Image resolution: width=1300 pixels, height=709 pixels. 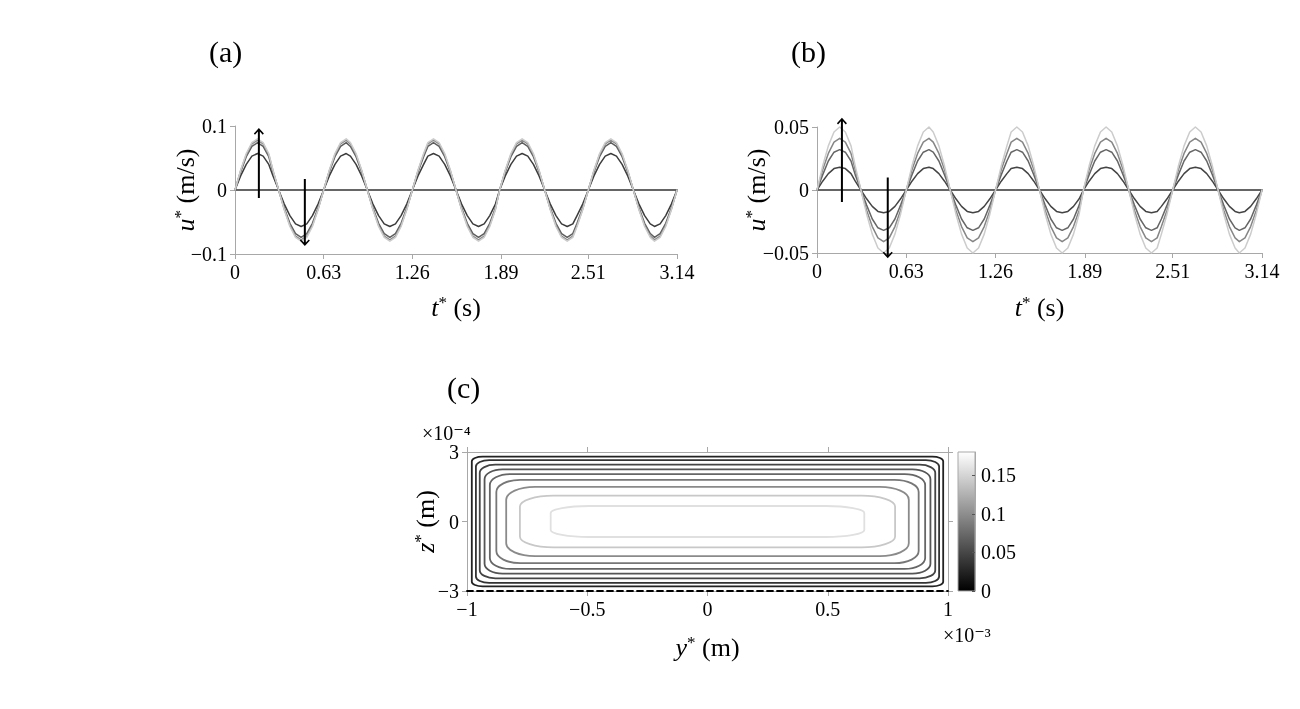 What do you see at coordinates (208, 254) in the screenshot?
I see `y-tick-label: −0.1` at bounding box center [208, 254].